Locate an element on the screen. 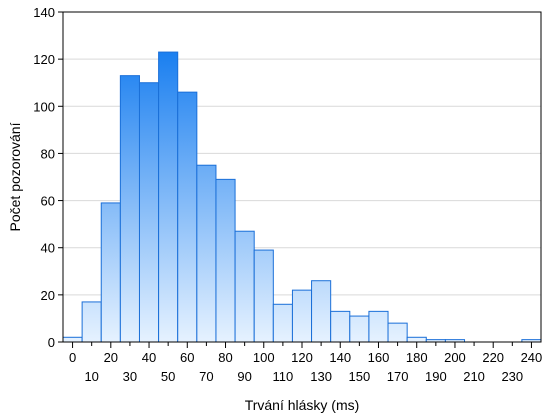 The image size is (555, 417). y-tick-label: 120 is located at coordinates (44, 59).